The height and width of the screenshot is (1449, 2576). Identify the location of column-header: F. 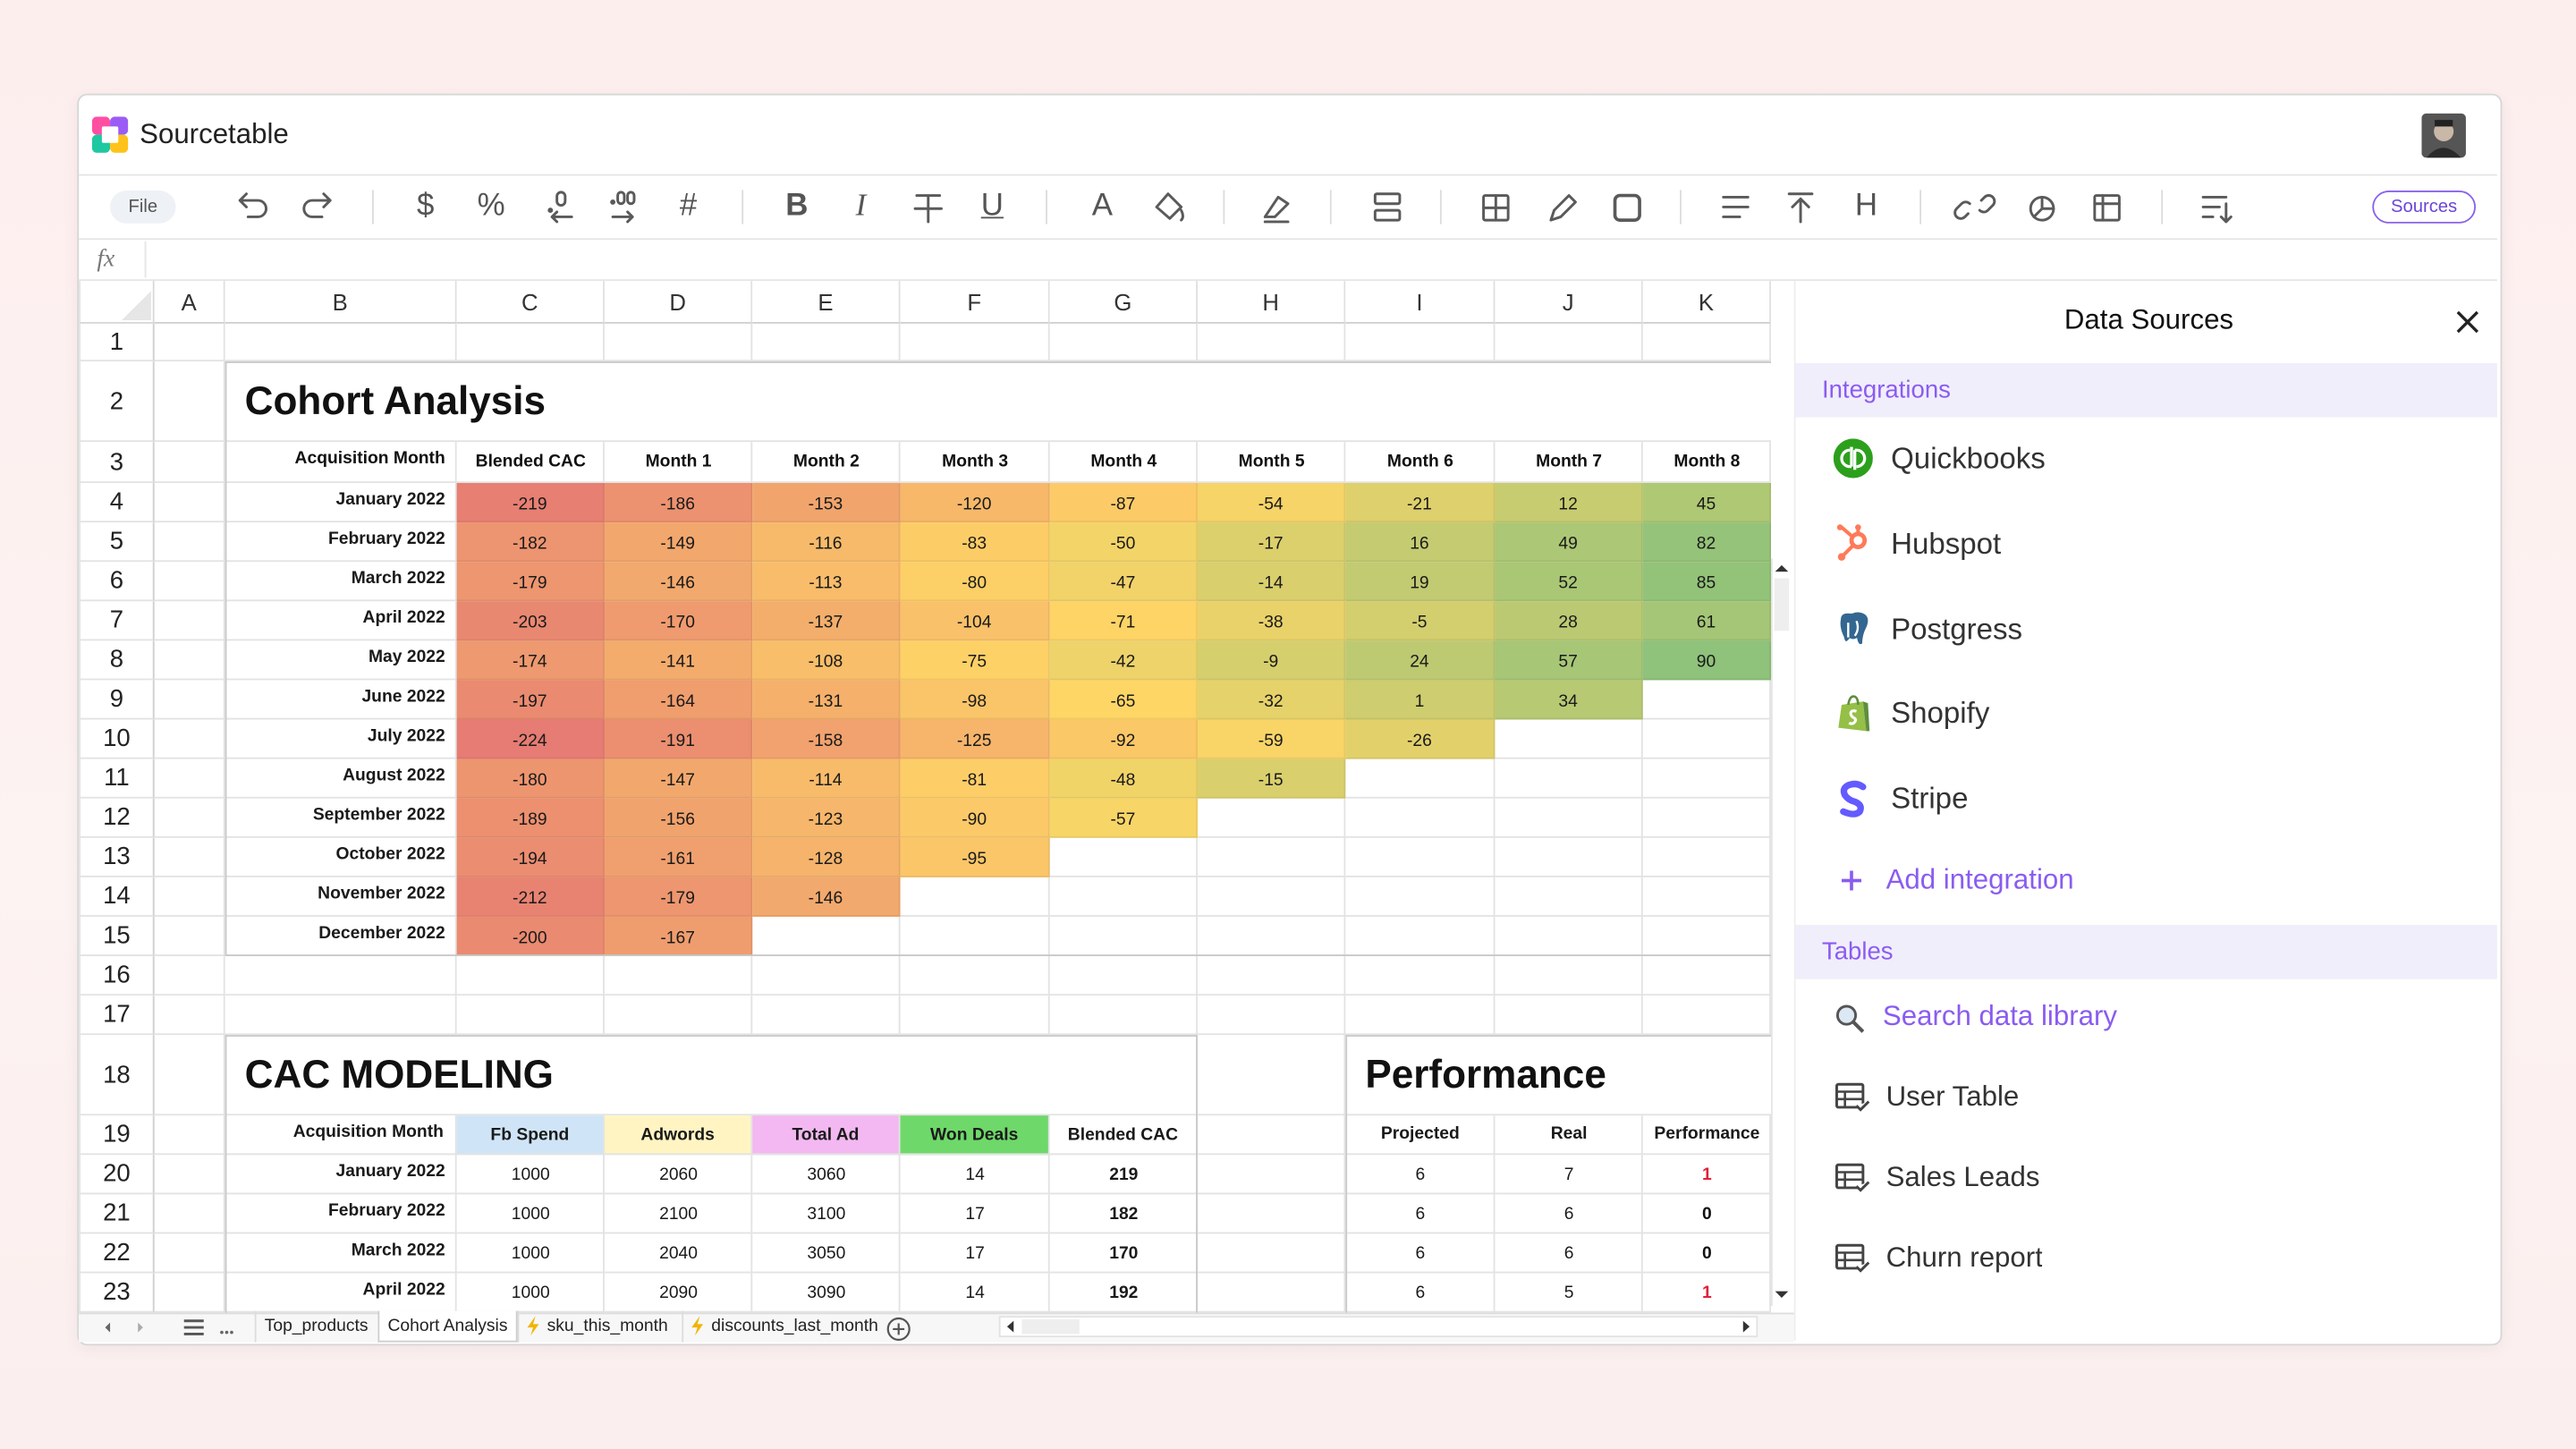
(975, 302).